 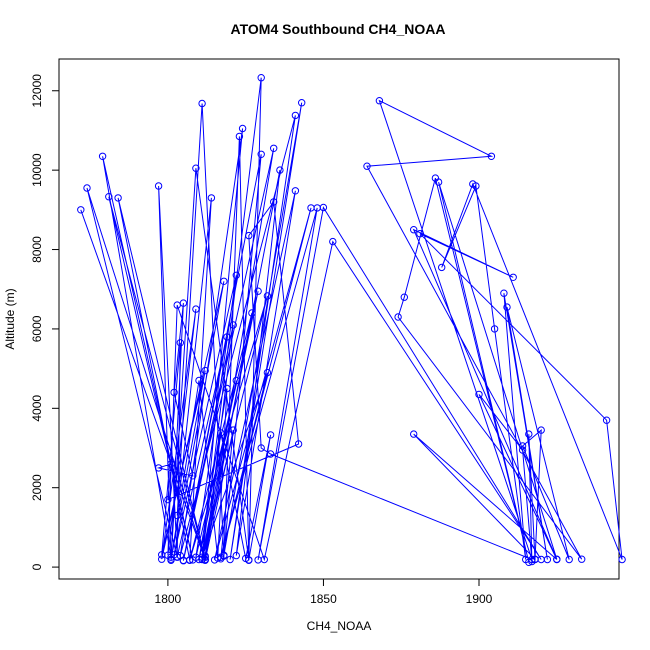 I want to click on x-tick-label: 1900, so click(x=479, y=599).